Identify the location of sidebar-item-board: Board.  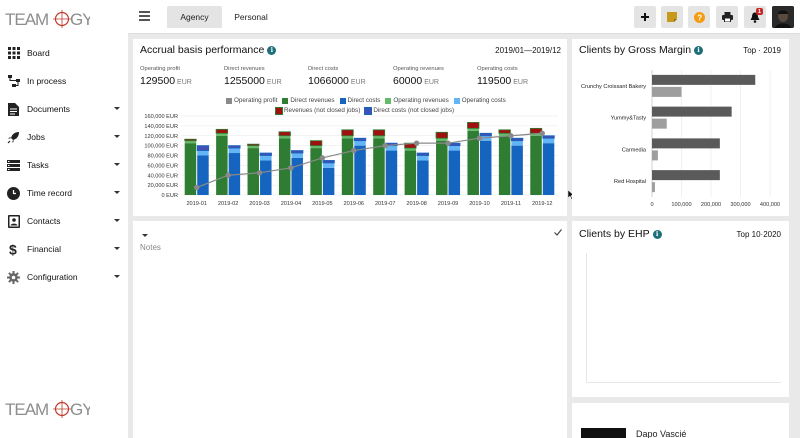
(64, 53).